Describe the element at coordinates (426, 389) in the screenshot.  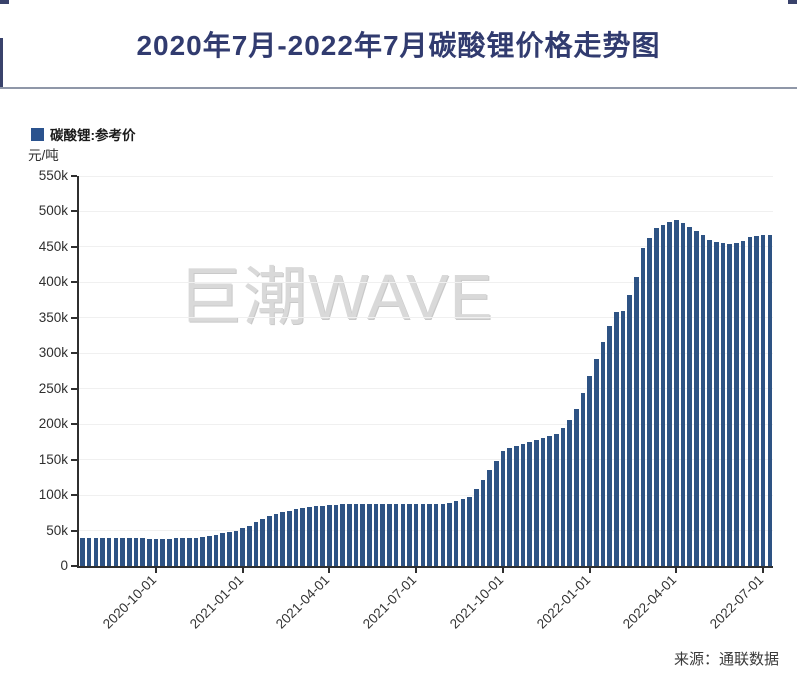
I see `gridline-250k` at that location.